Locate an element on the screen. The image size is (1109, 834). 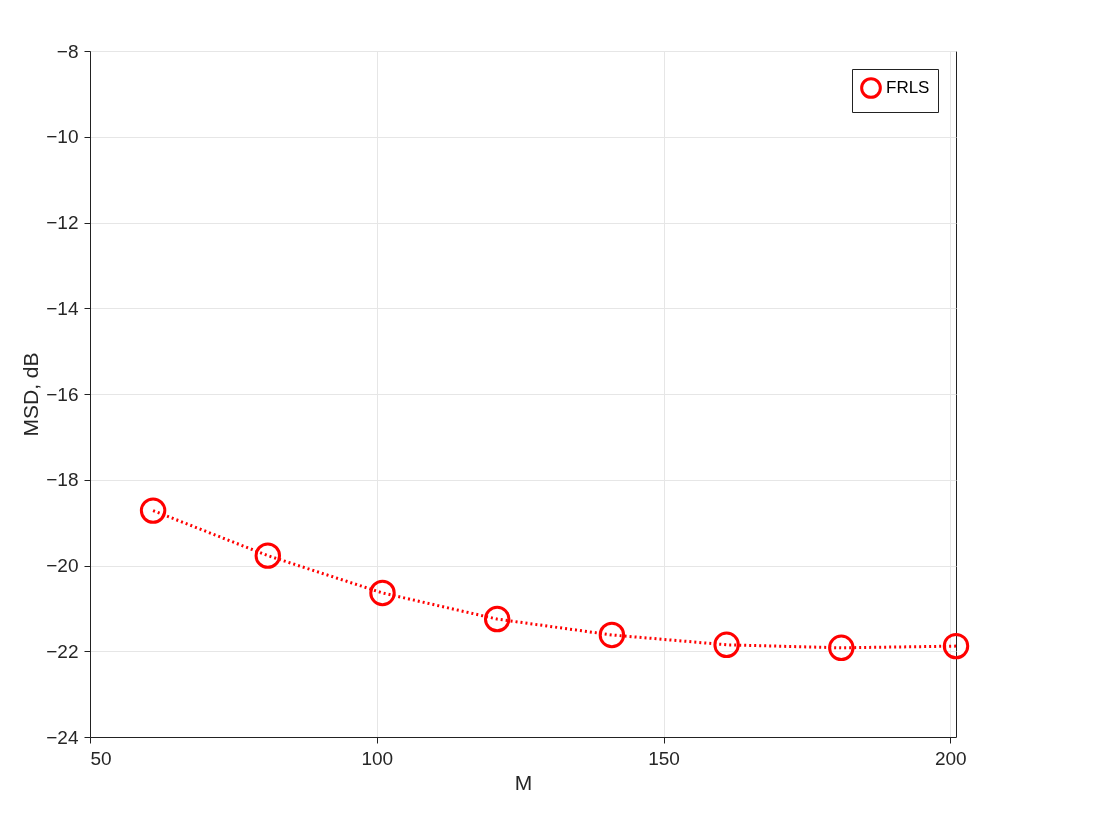
y-tick-label: −24 is located at coordinates (62, 737).